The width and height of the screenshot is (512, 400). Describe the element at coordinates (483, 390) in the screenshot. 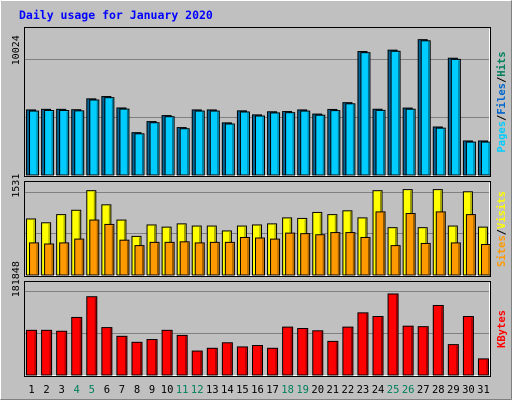

I see `x-tick-label: 31` at that location.